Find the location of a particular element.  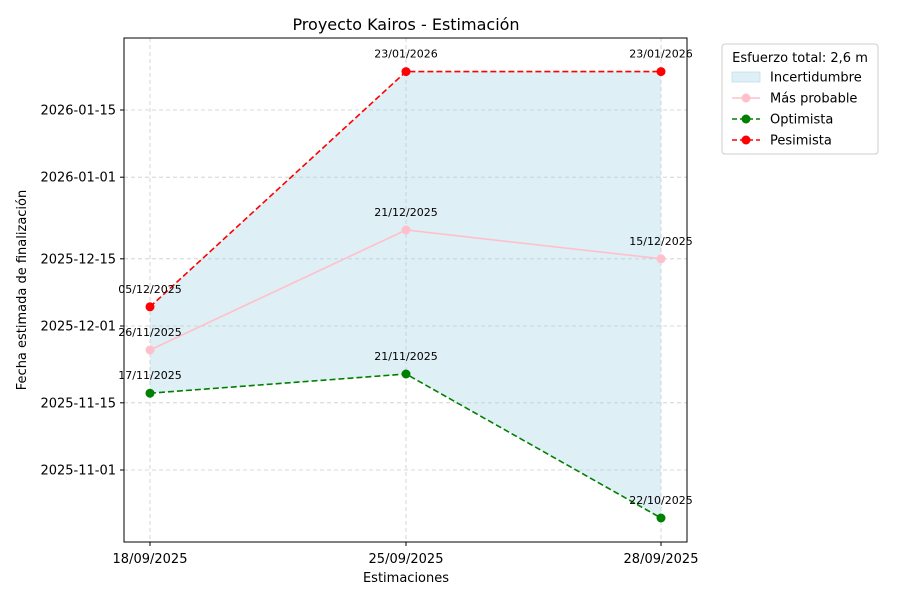

x-tick-label: 18/09/2025 is located at coordinates (150, 559).